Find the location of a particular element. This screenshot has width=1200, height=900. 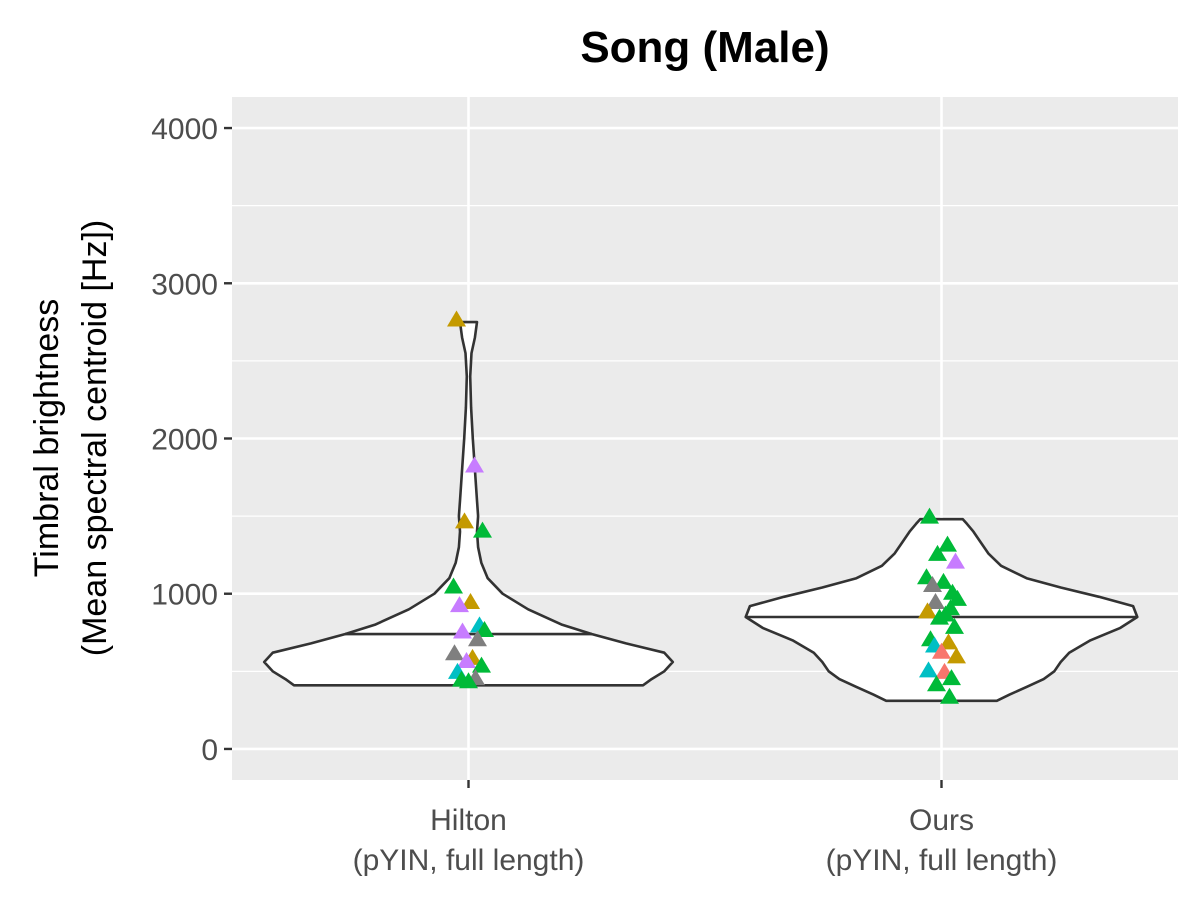

y-tick-label: 0 is located at coordinates (209, 750).